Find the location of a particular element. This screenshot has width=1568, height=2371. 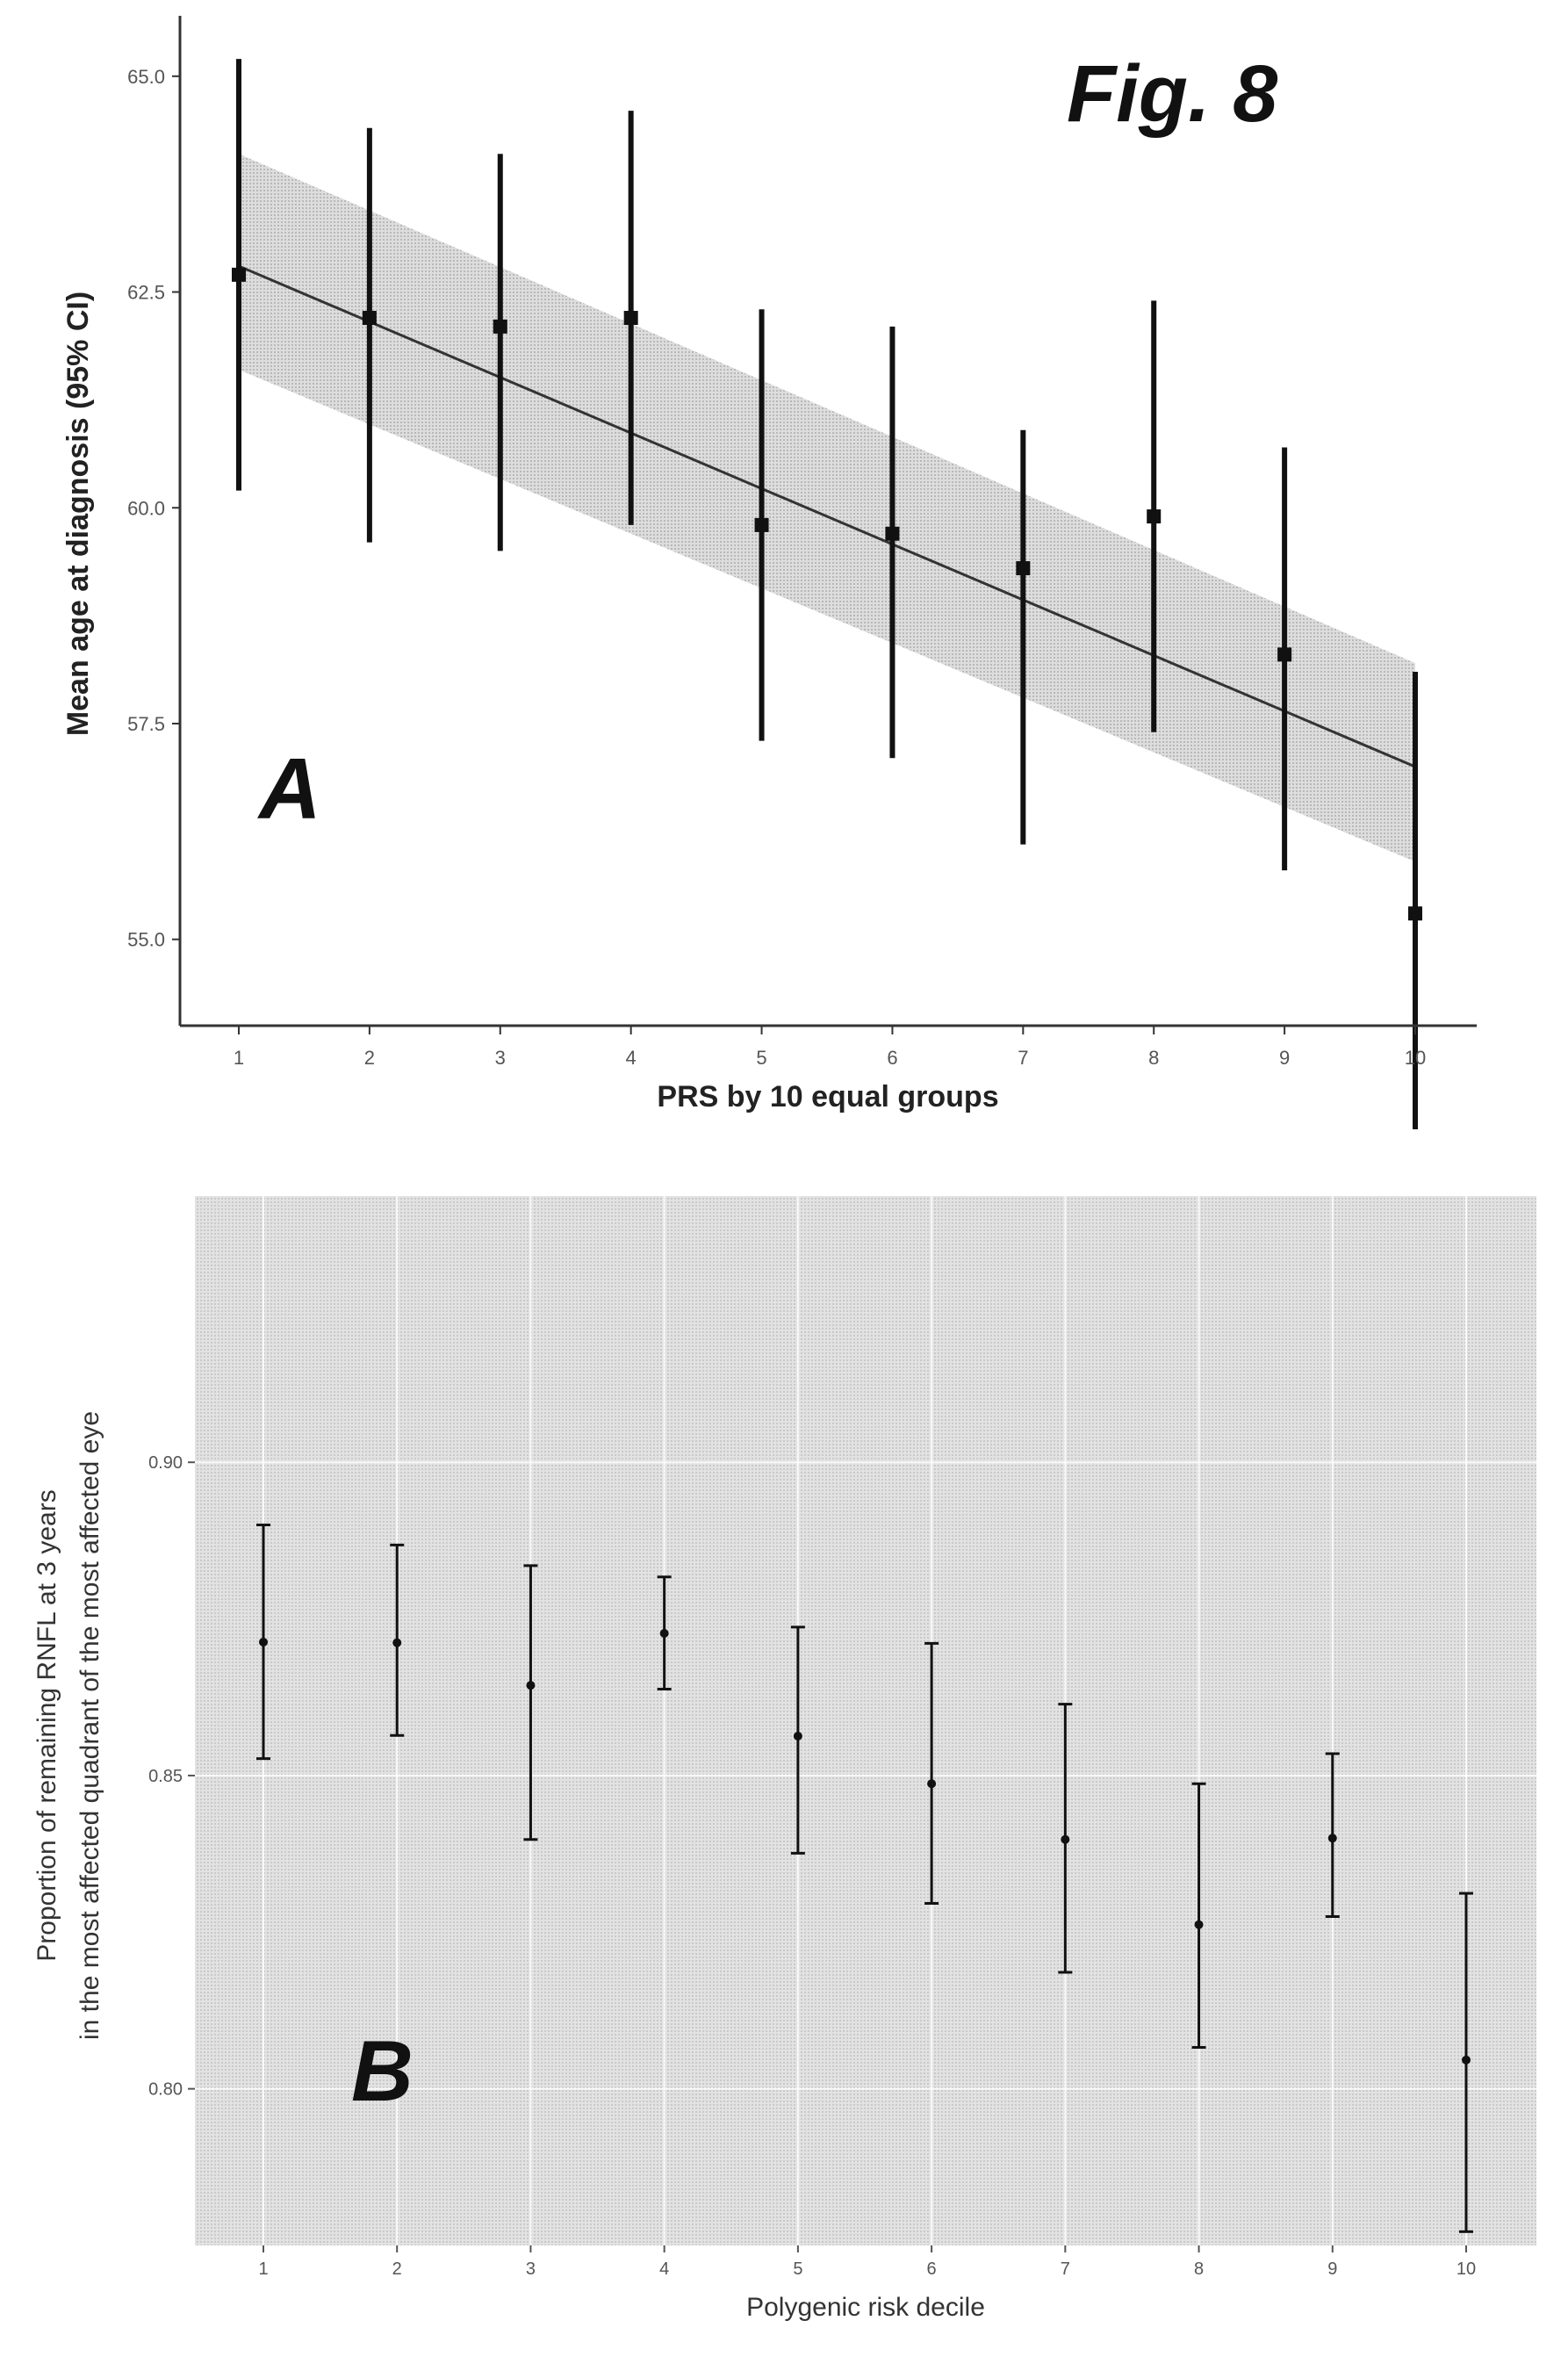

panel-b-y-tick-label: 0.85 is located at coordinates (165, 1776).